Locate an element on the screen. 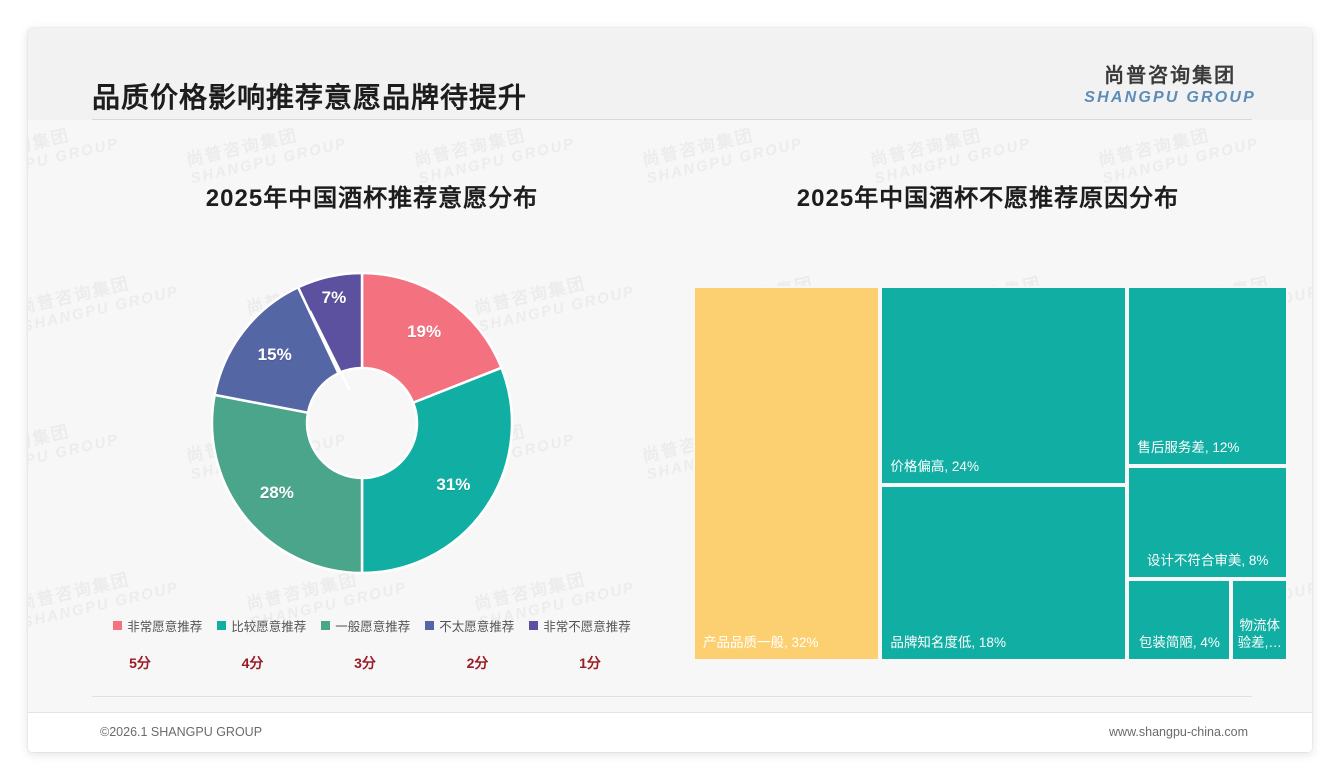  donut-legend: 非常愿意推荐 比较愿意推荐 一般愿意推荐 不太愿意推荐 非常不愿意推荐 is located at coordinates (372, 625).